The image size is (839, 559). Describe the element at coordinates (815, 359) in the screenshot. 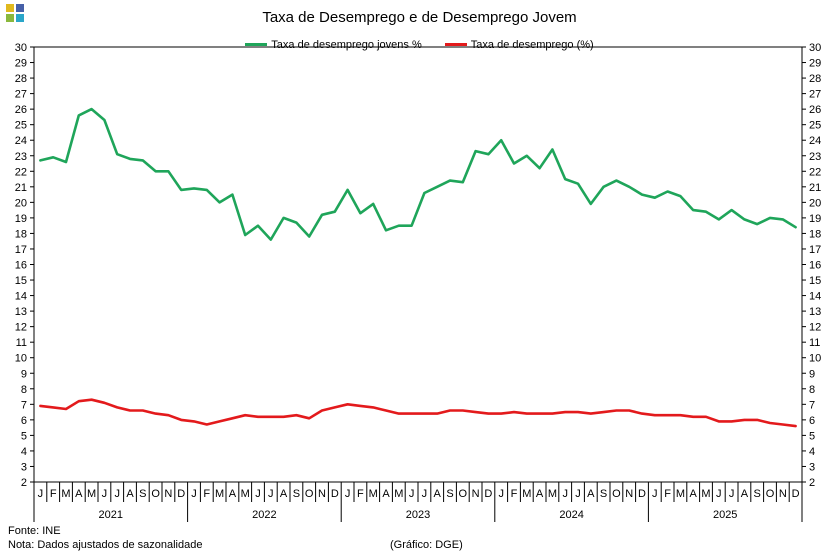

I see `y-tick-label-right: 10` at that location.